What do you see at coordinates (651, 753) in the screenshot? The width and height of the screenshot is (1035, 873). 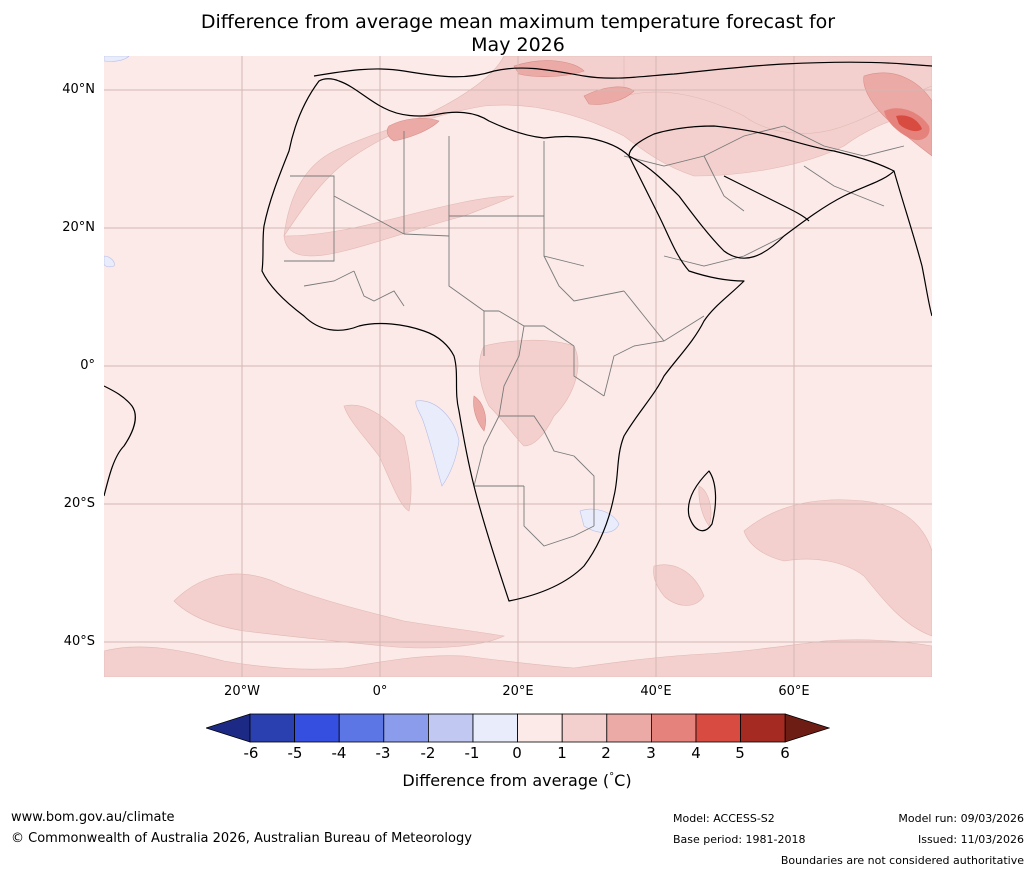 I see `colorbar-tick-label: 3` at bounding box center [651, 753].